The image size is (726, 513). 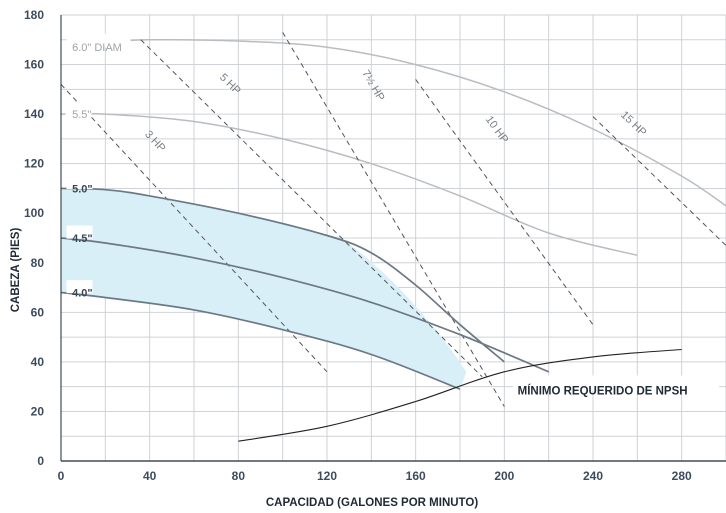 What do you see at coordinates (593, 476) in the screenshot?
I see `x-tick-label: 240` at bounding box center [593, 476].